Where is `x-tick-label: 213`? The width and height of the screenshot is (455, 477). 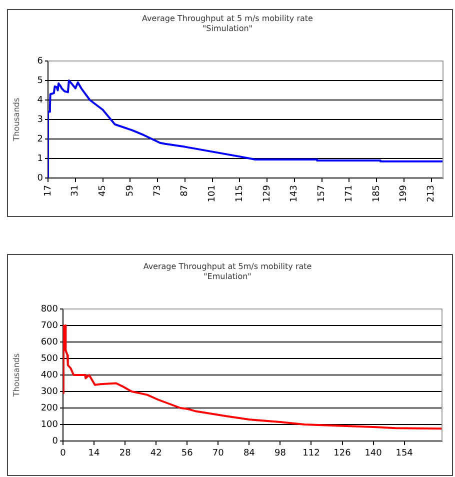 x-tick-label: 213 is located at coordinates (431, 193).